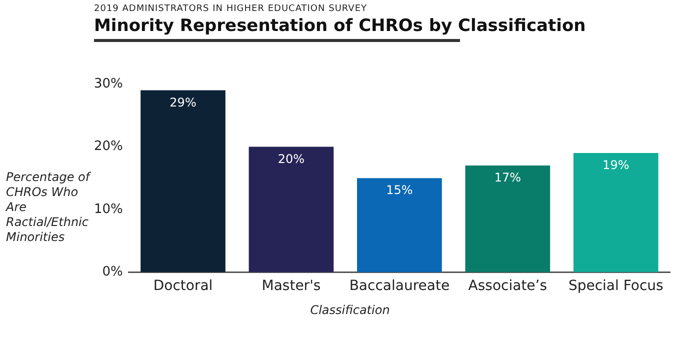  I want to click on y-tick-label: 0%, so click(112, 272).